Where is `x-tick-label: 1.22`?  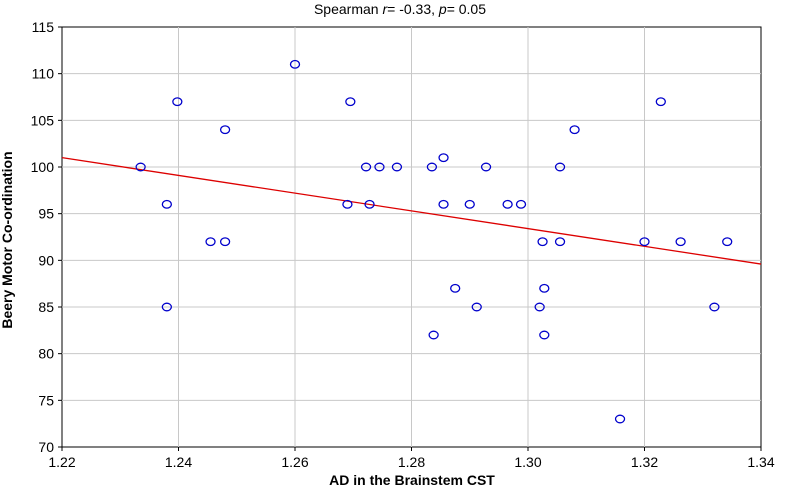 x-tick-label: 1.22 is located at coordinates (61, 462).